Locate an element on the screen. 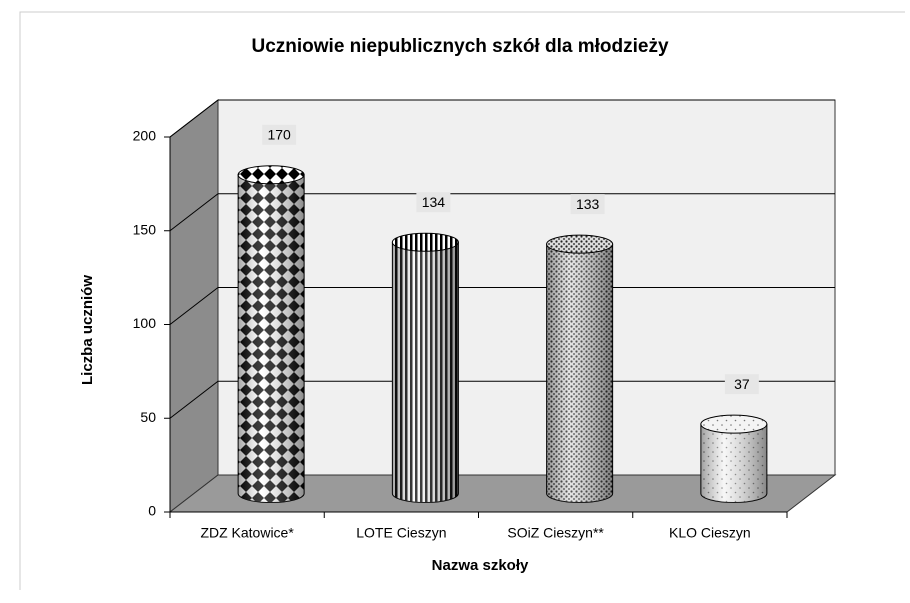  y-axis-title: Liczba uczniów is located at coordinates (87, 330).